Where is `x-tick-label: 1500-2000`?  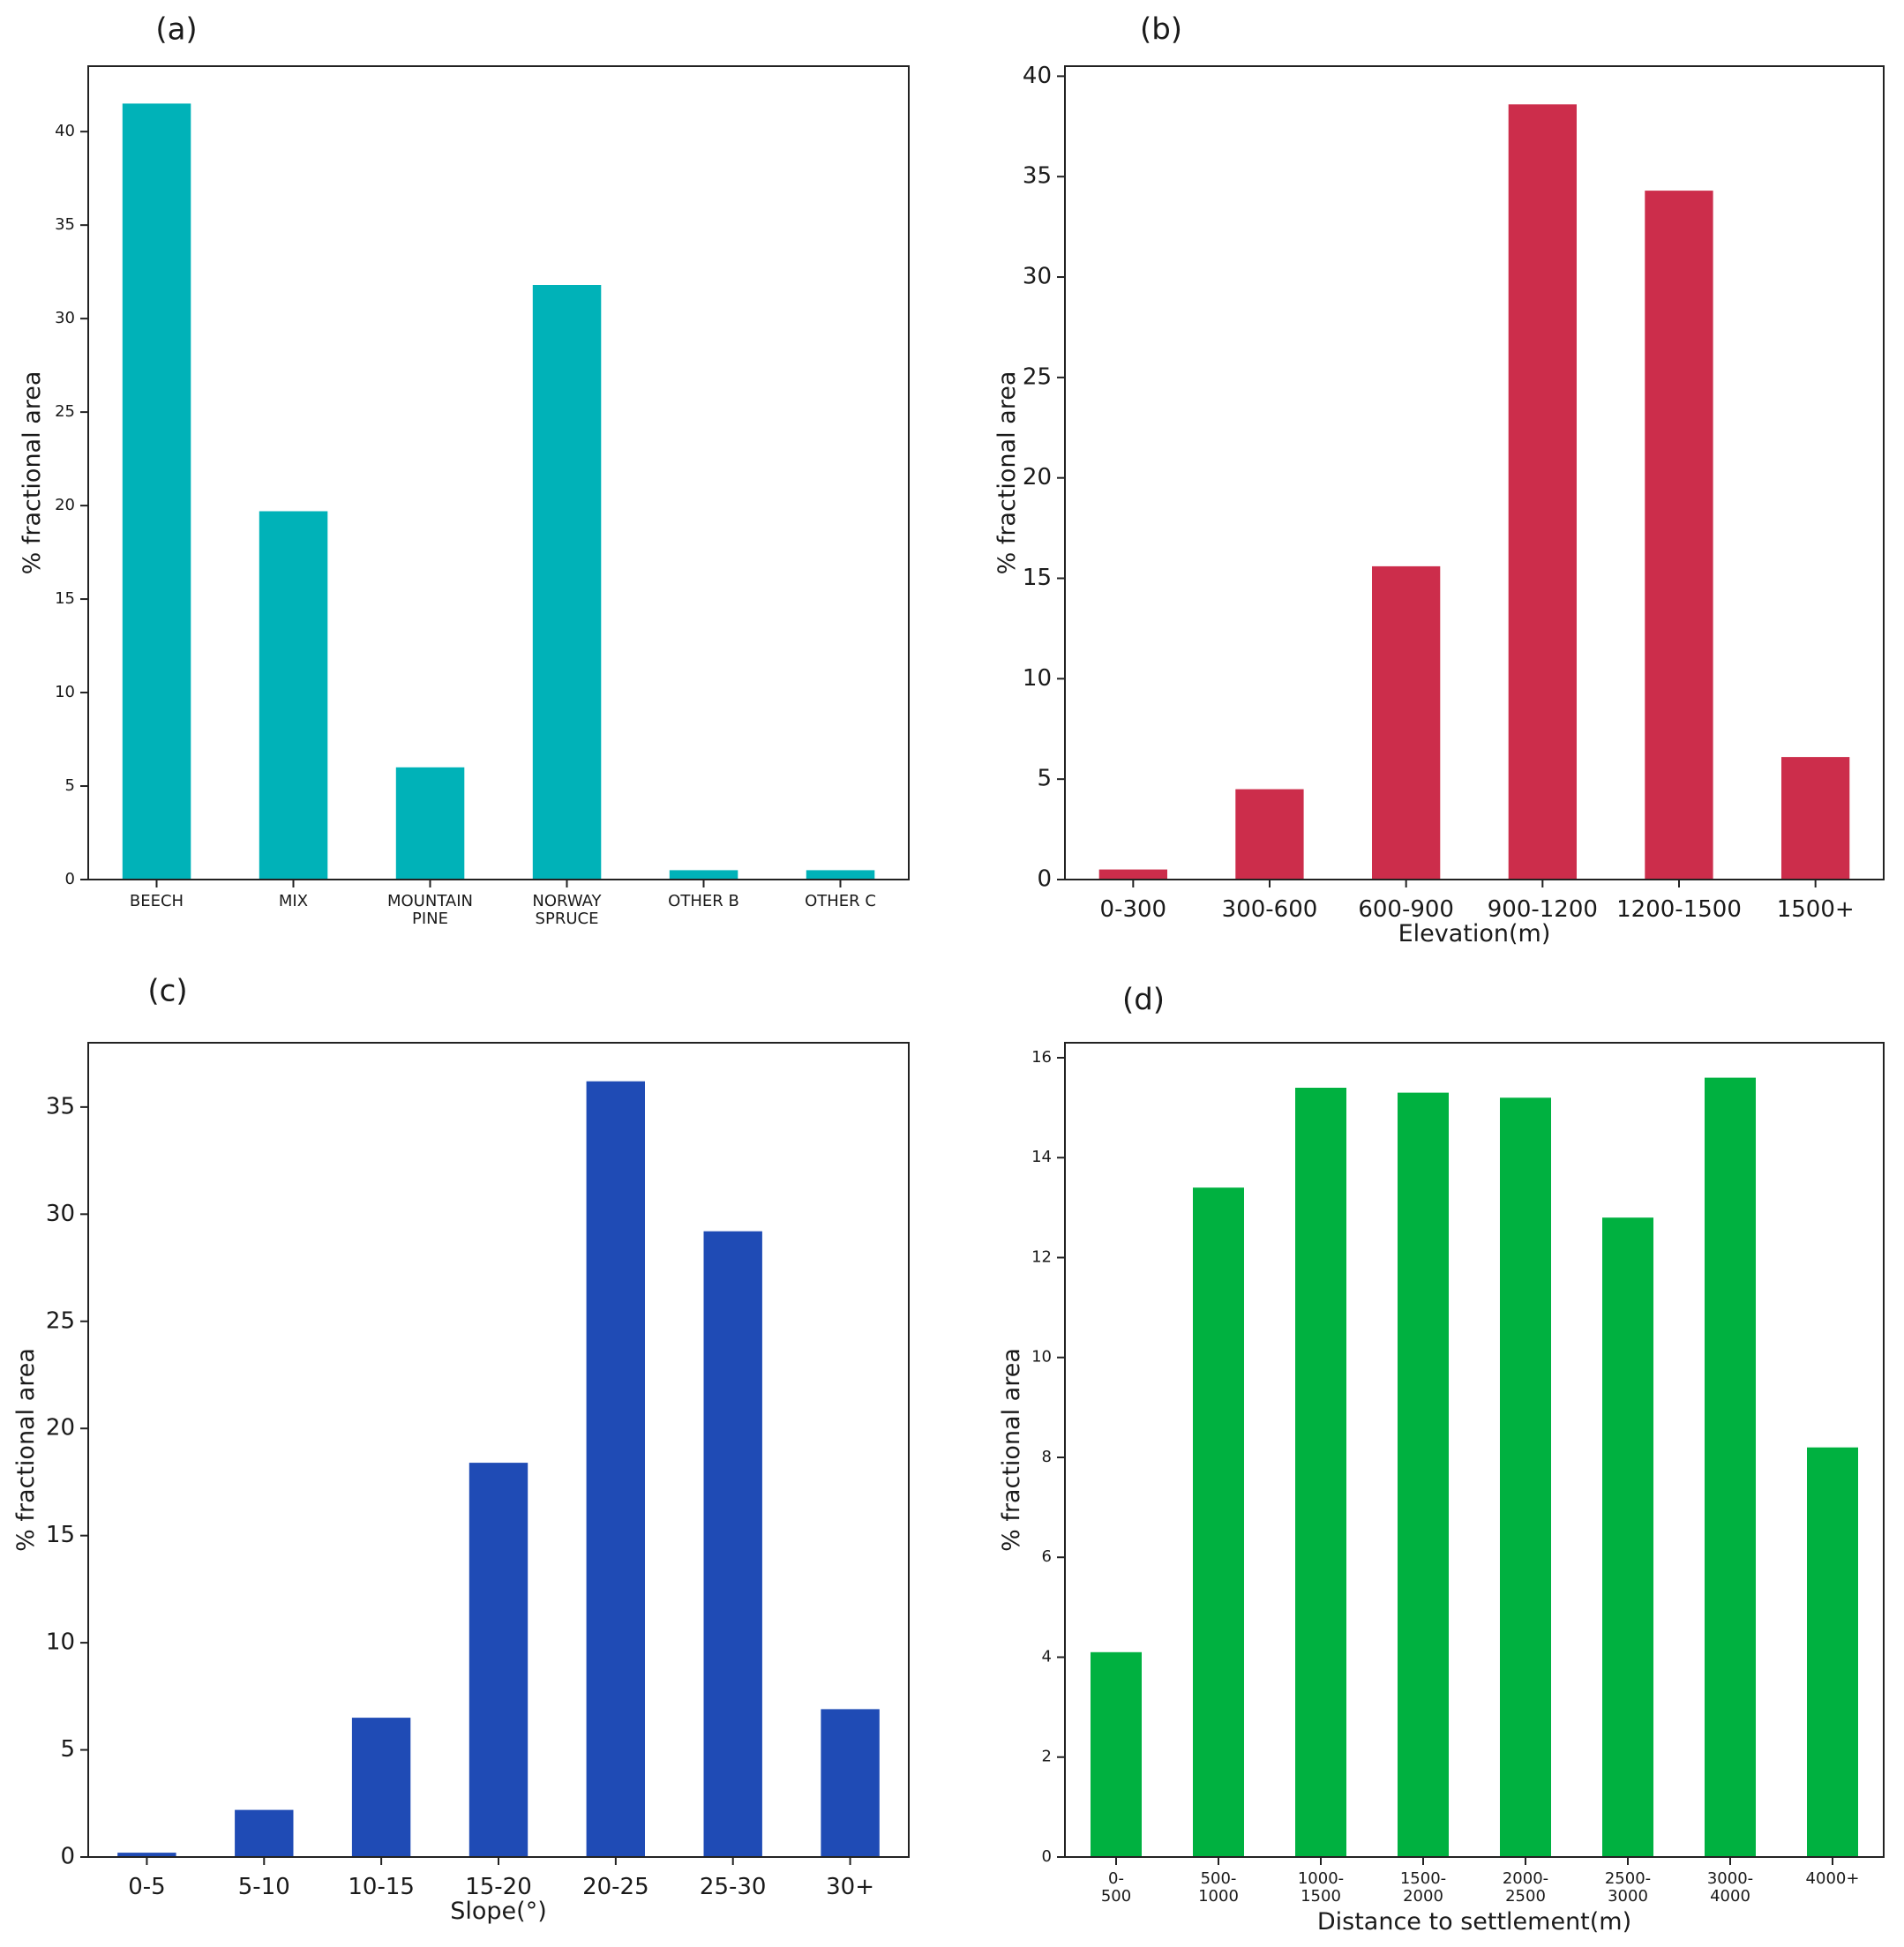
x-tick-label: 1500-2000 is located at coordinates (1423, 1887).